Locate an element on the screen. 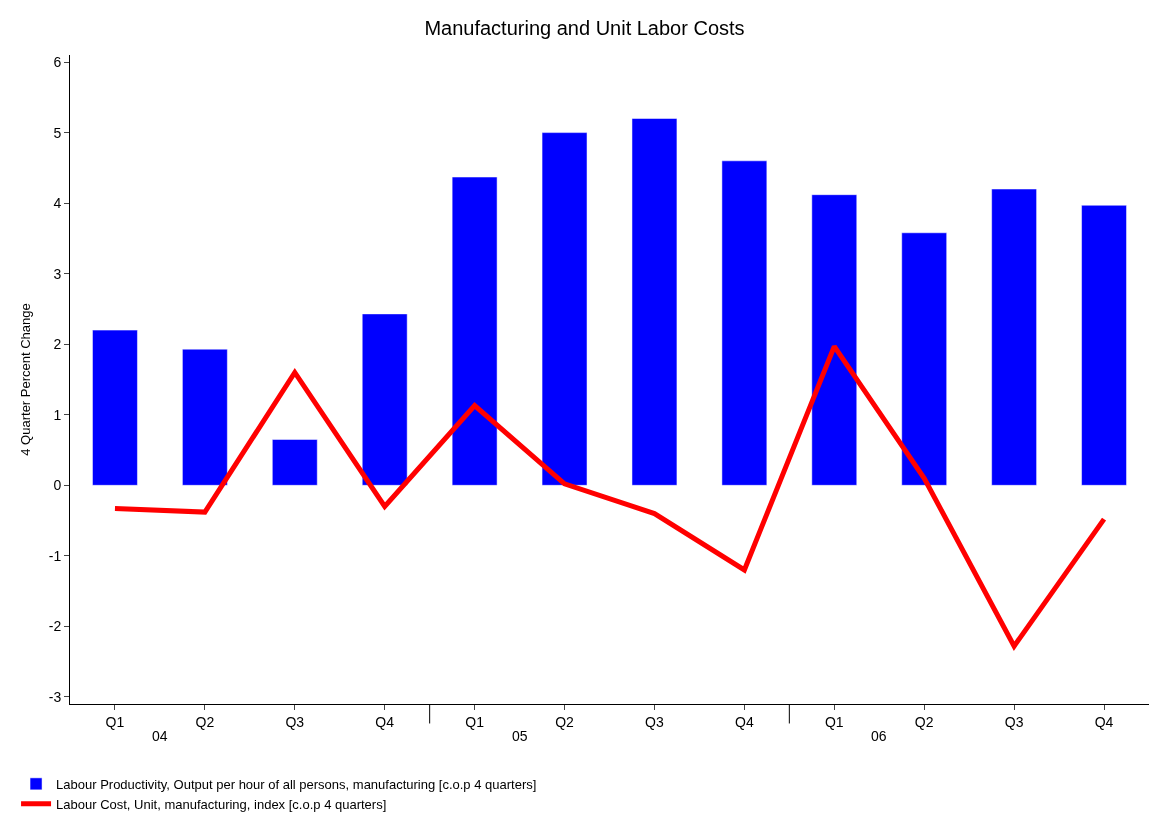  y-tick-label: 1 is located at coordinates (57, 414).